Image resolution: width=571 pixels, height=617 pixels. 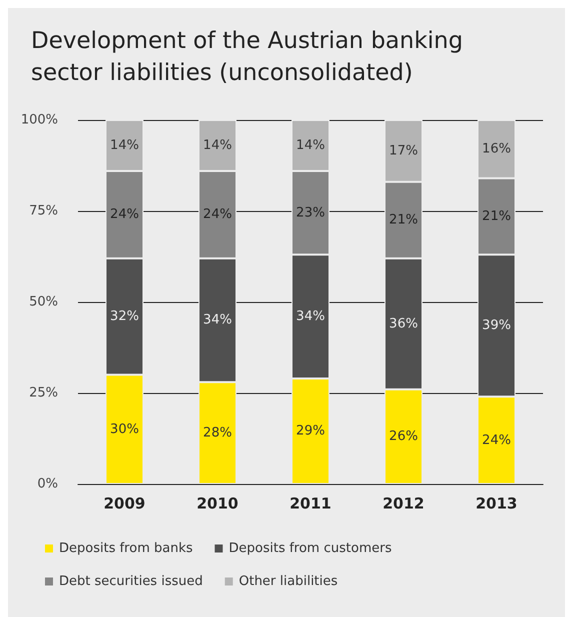 What do you see at coordinates (126, 548) in the screenshot?
I see `legend-label: Deposits from banks` at bounding box center [126, 548].